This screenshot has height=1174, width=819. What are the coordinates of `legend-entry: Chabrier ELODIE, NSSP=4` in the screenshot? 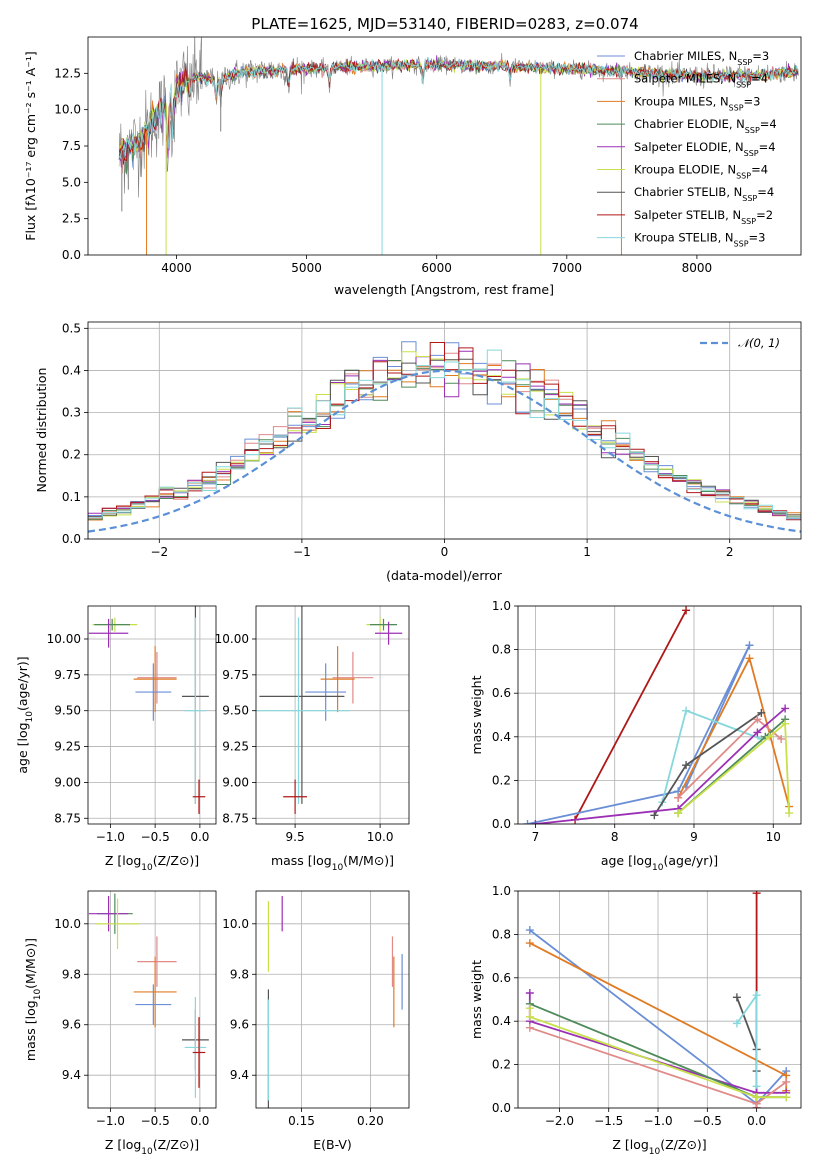 It's located at (705, 126).